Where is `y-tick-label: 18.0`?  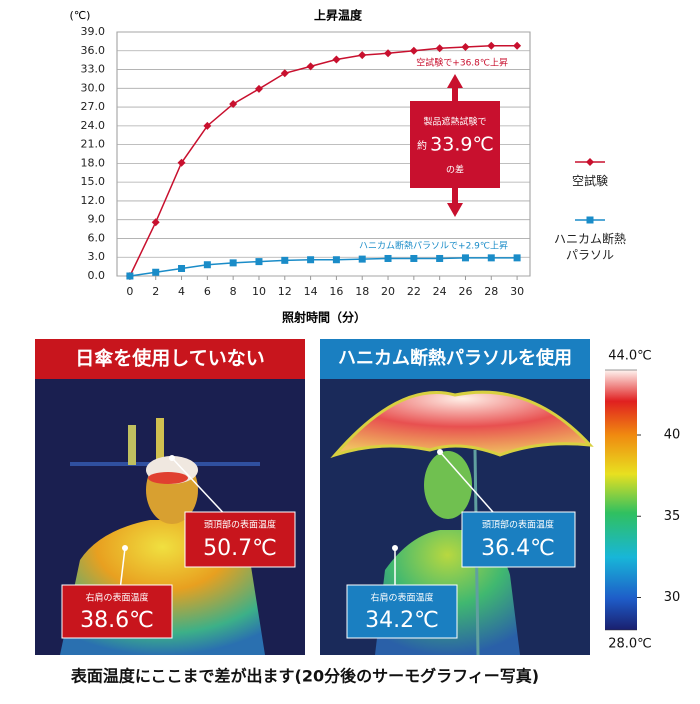
y-tick-label: 18.0 is located at coordinates (93, 162).